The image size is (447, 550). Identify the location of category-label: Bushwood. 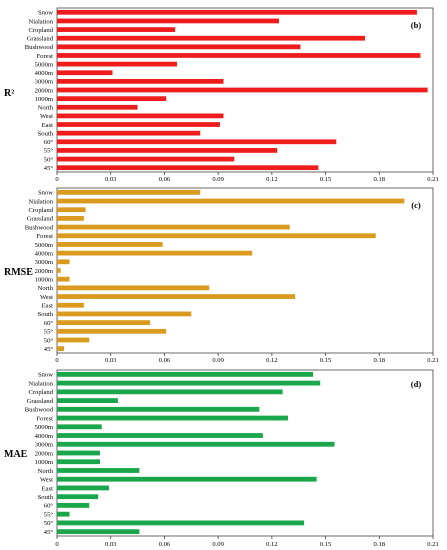
(39, 47).